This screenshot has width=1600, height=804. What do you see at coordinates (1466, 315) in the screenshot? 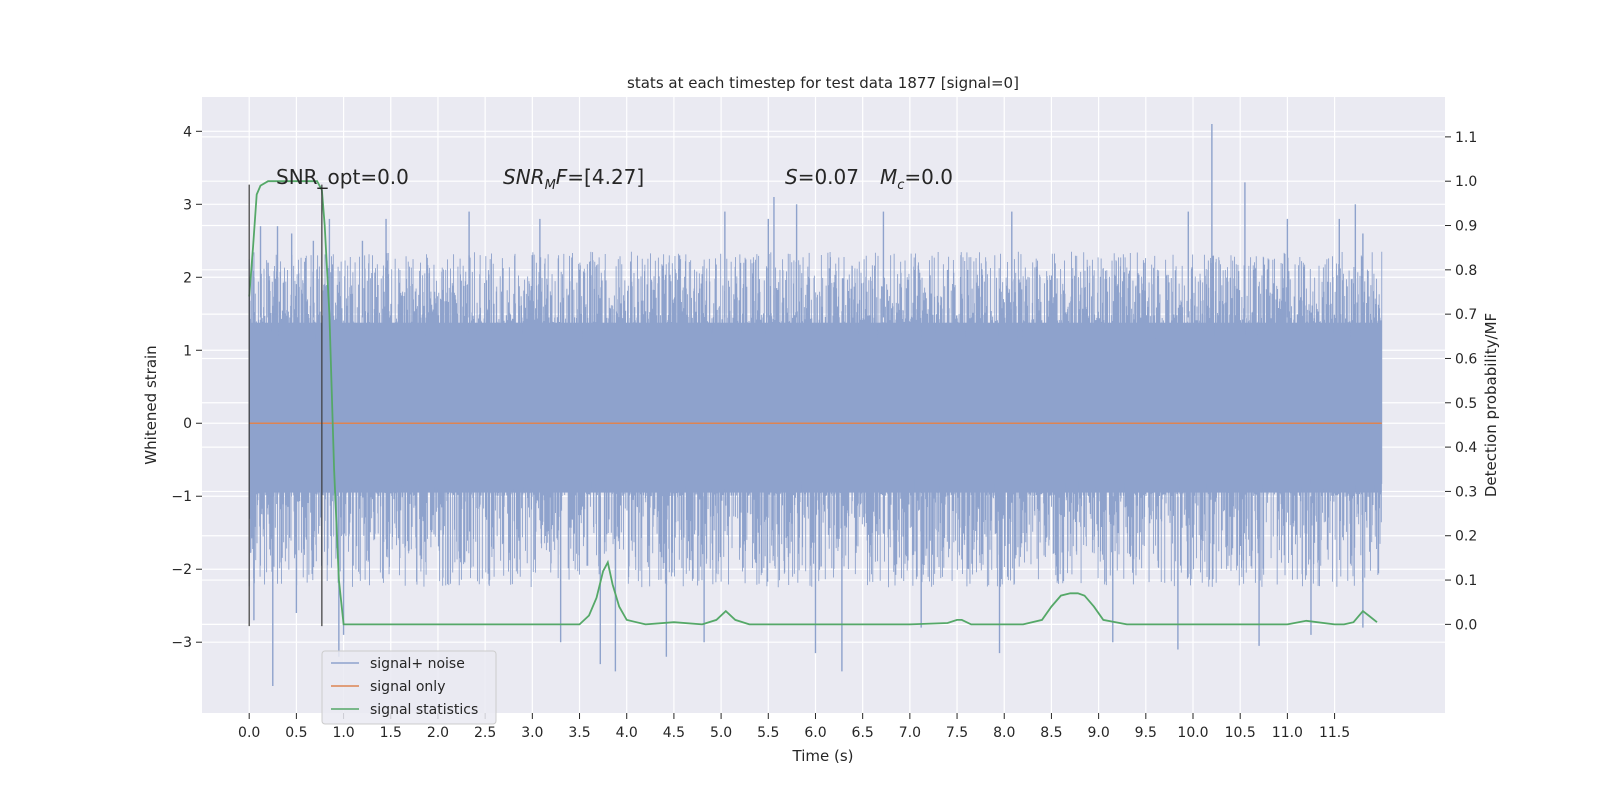
I see `y-tick-label-right: 0.7` at bounding box center [1466, 315].